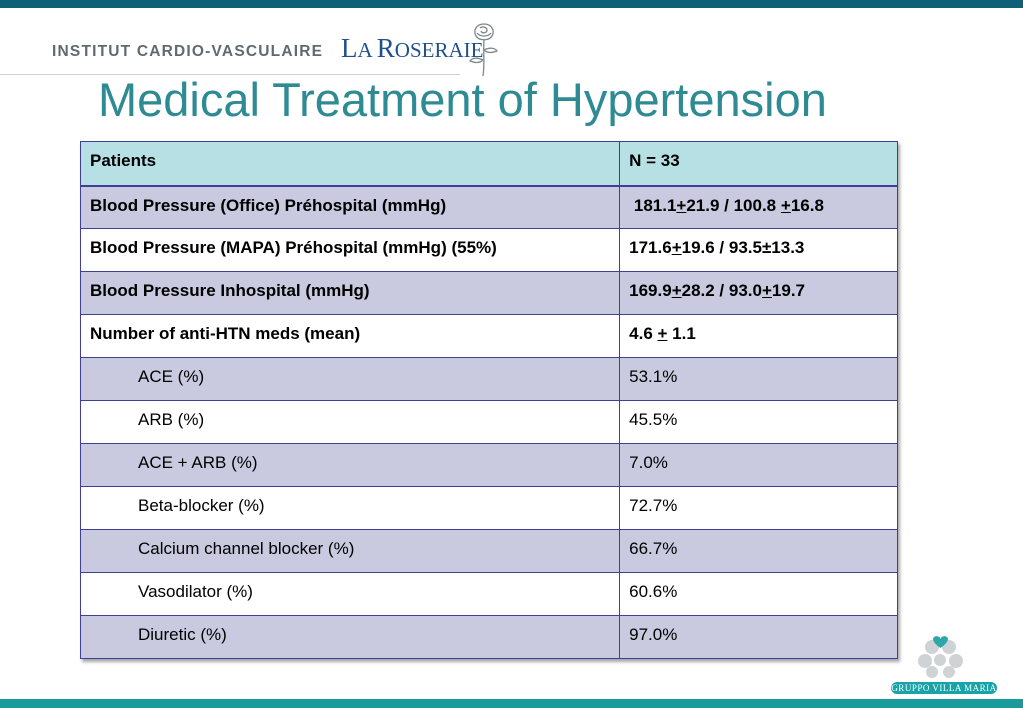 The width and height of the screenshot is (1023, 708). Describe the element at coordinates (758, 336) in the screenshot. I see `row-value: 4.6 + 1.1` at that location.